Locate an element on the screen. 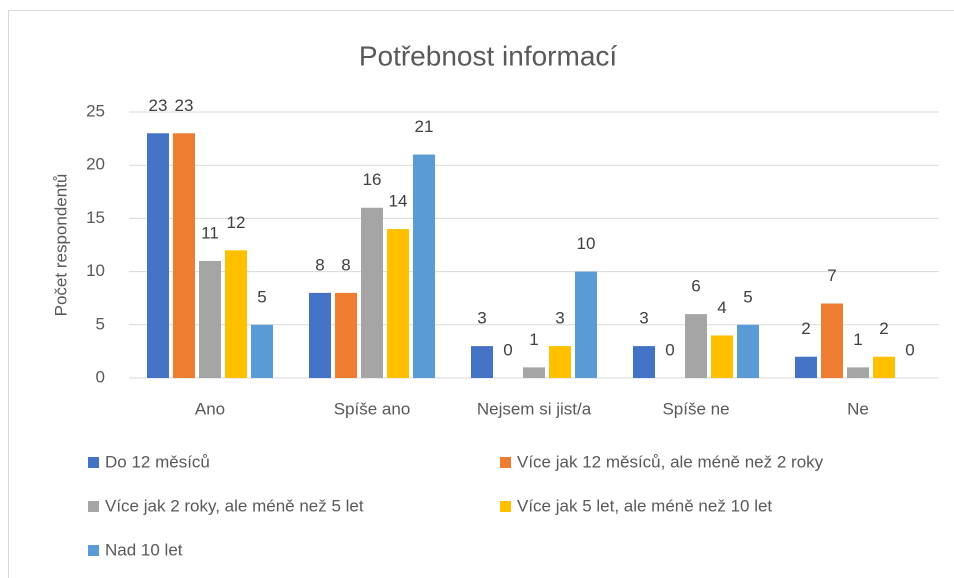  data-label: 7 is located at coordinates (831, 275).